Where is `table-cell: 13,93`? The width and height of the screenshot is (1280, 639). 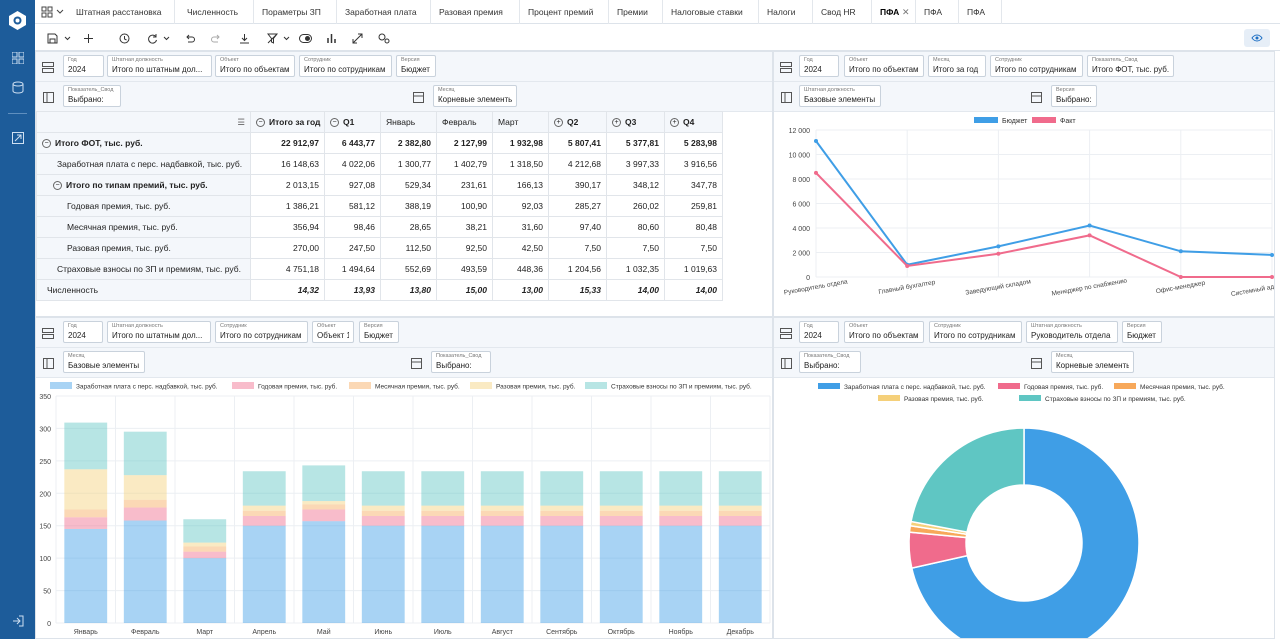
table-cell: 13,93 is located at coordinates (352, 290).